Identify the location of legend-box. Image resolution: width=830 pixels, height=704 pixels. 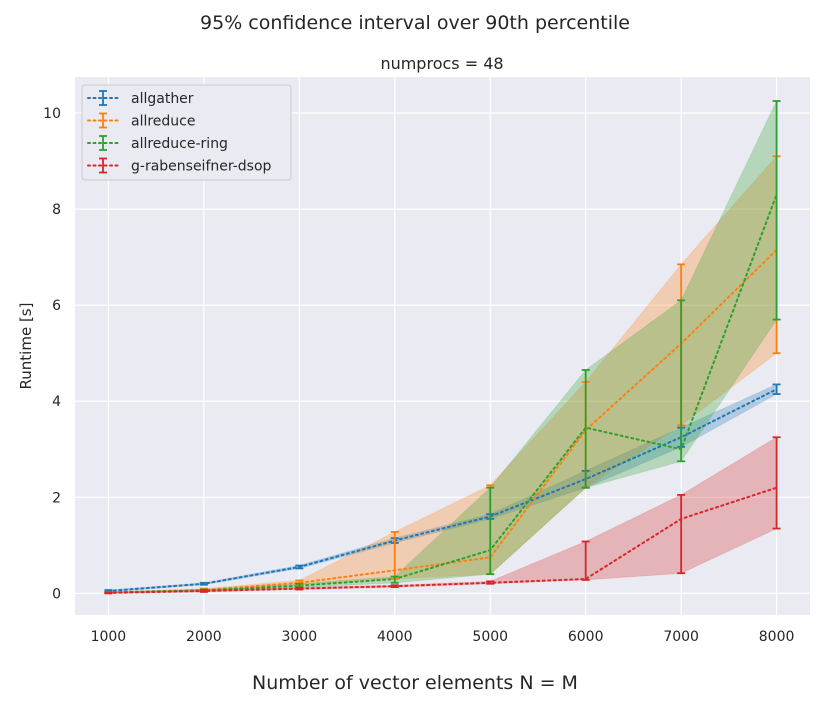
(186, 132).